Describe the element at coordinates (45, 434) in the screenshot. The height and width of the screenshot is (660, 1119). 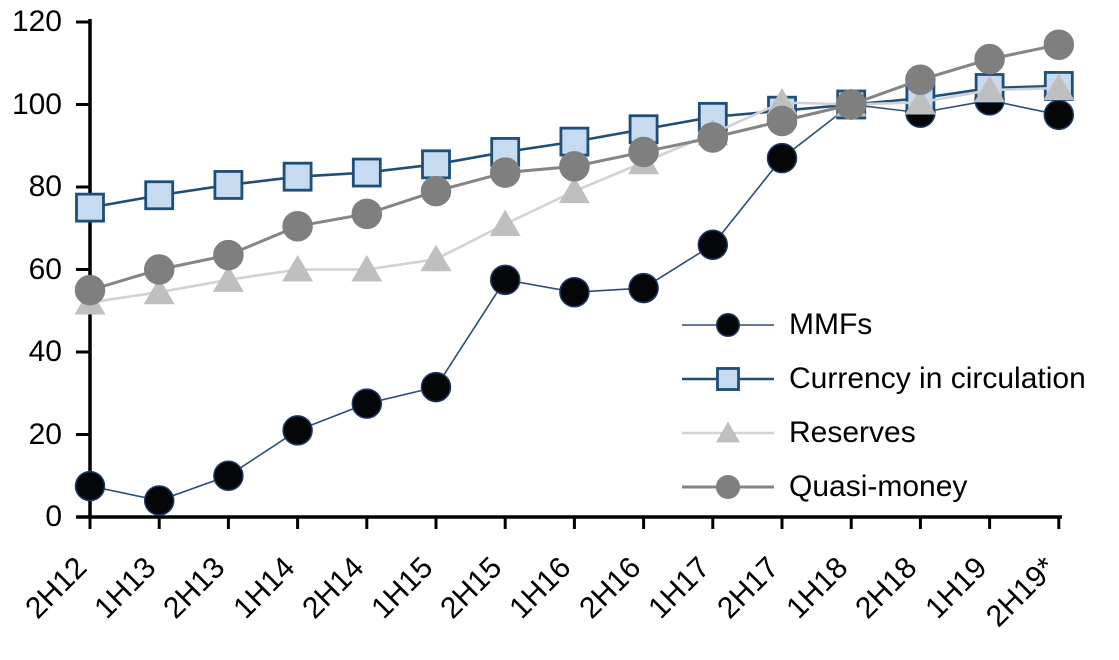
I see `y-tick-label: 20` at that location.